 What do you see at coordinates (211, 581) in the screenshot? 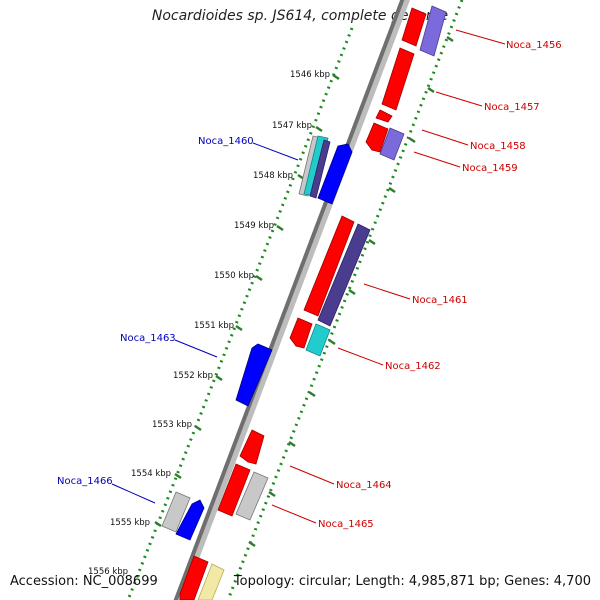
I see `gene-bottom-yellow` at bounding box center [211, 581].